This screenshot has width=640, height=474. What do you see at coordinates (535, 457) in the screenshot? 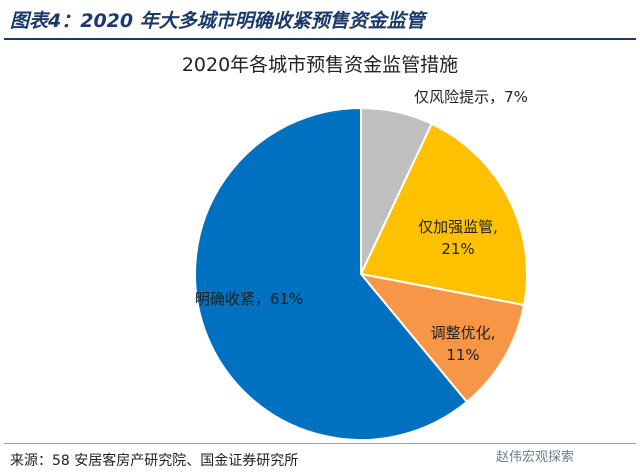
I see `watermark-label: 赵伟宏观探索` at bounding box center [535, 457].